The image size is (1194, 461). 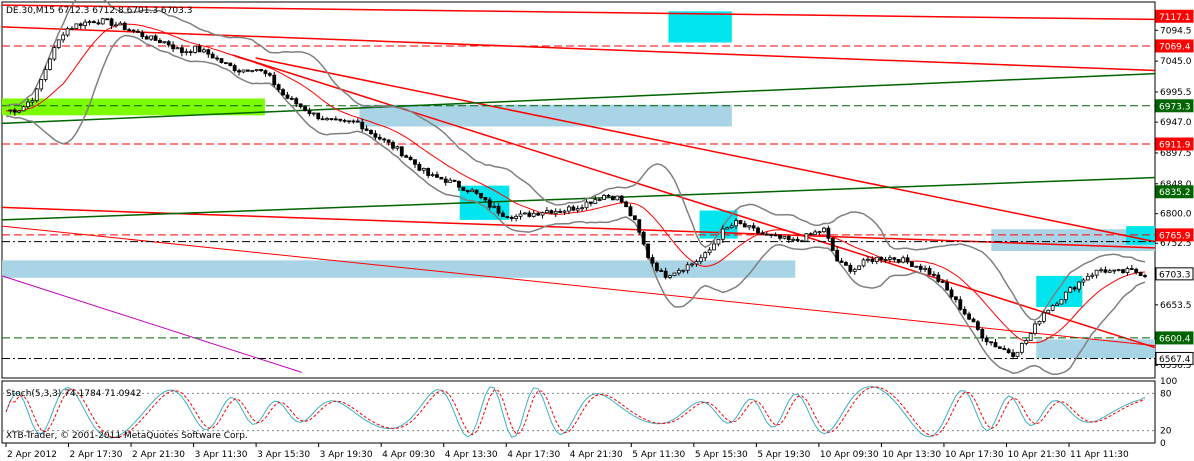 What do you see at coordinates (578, 227) in the screenshot?
I see `trendline` at bounding box center [578, 227].